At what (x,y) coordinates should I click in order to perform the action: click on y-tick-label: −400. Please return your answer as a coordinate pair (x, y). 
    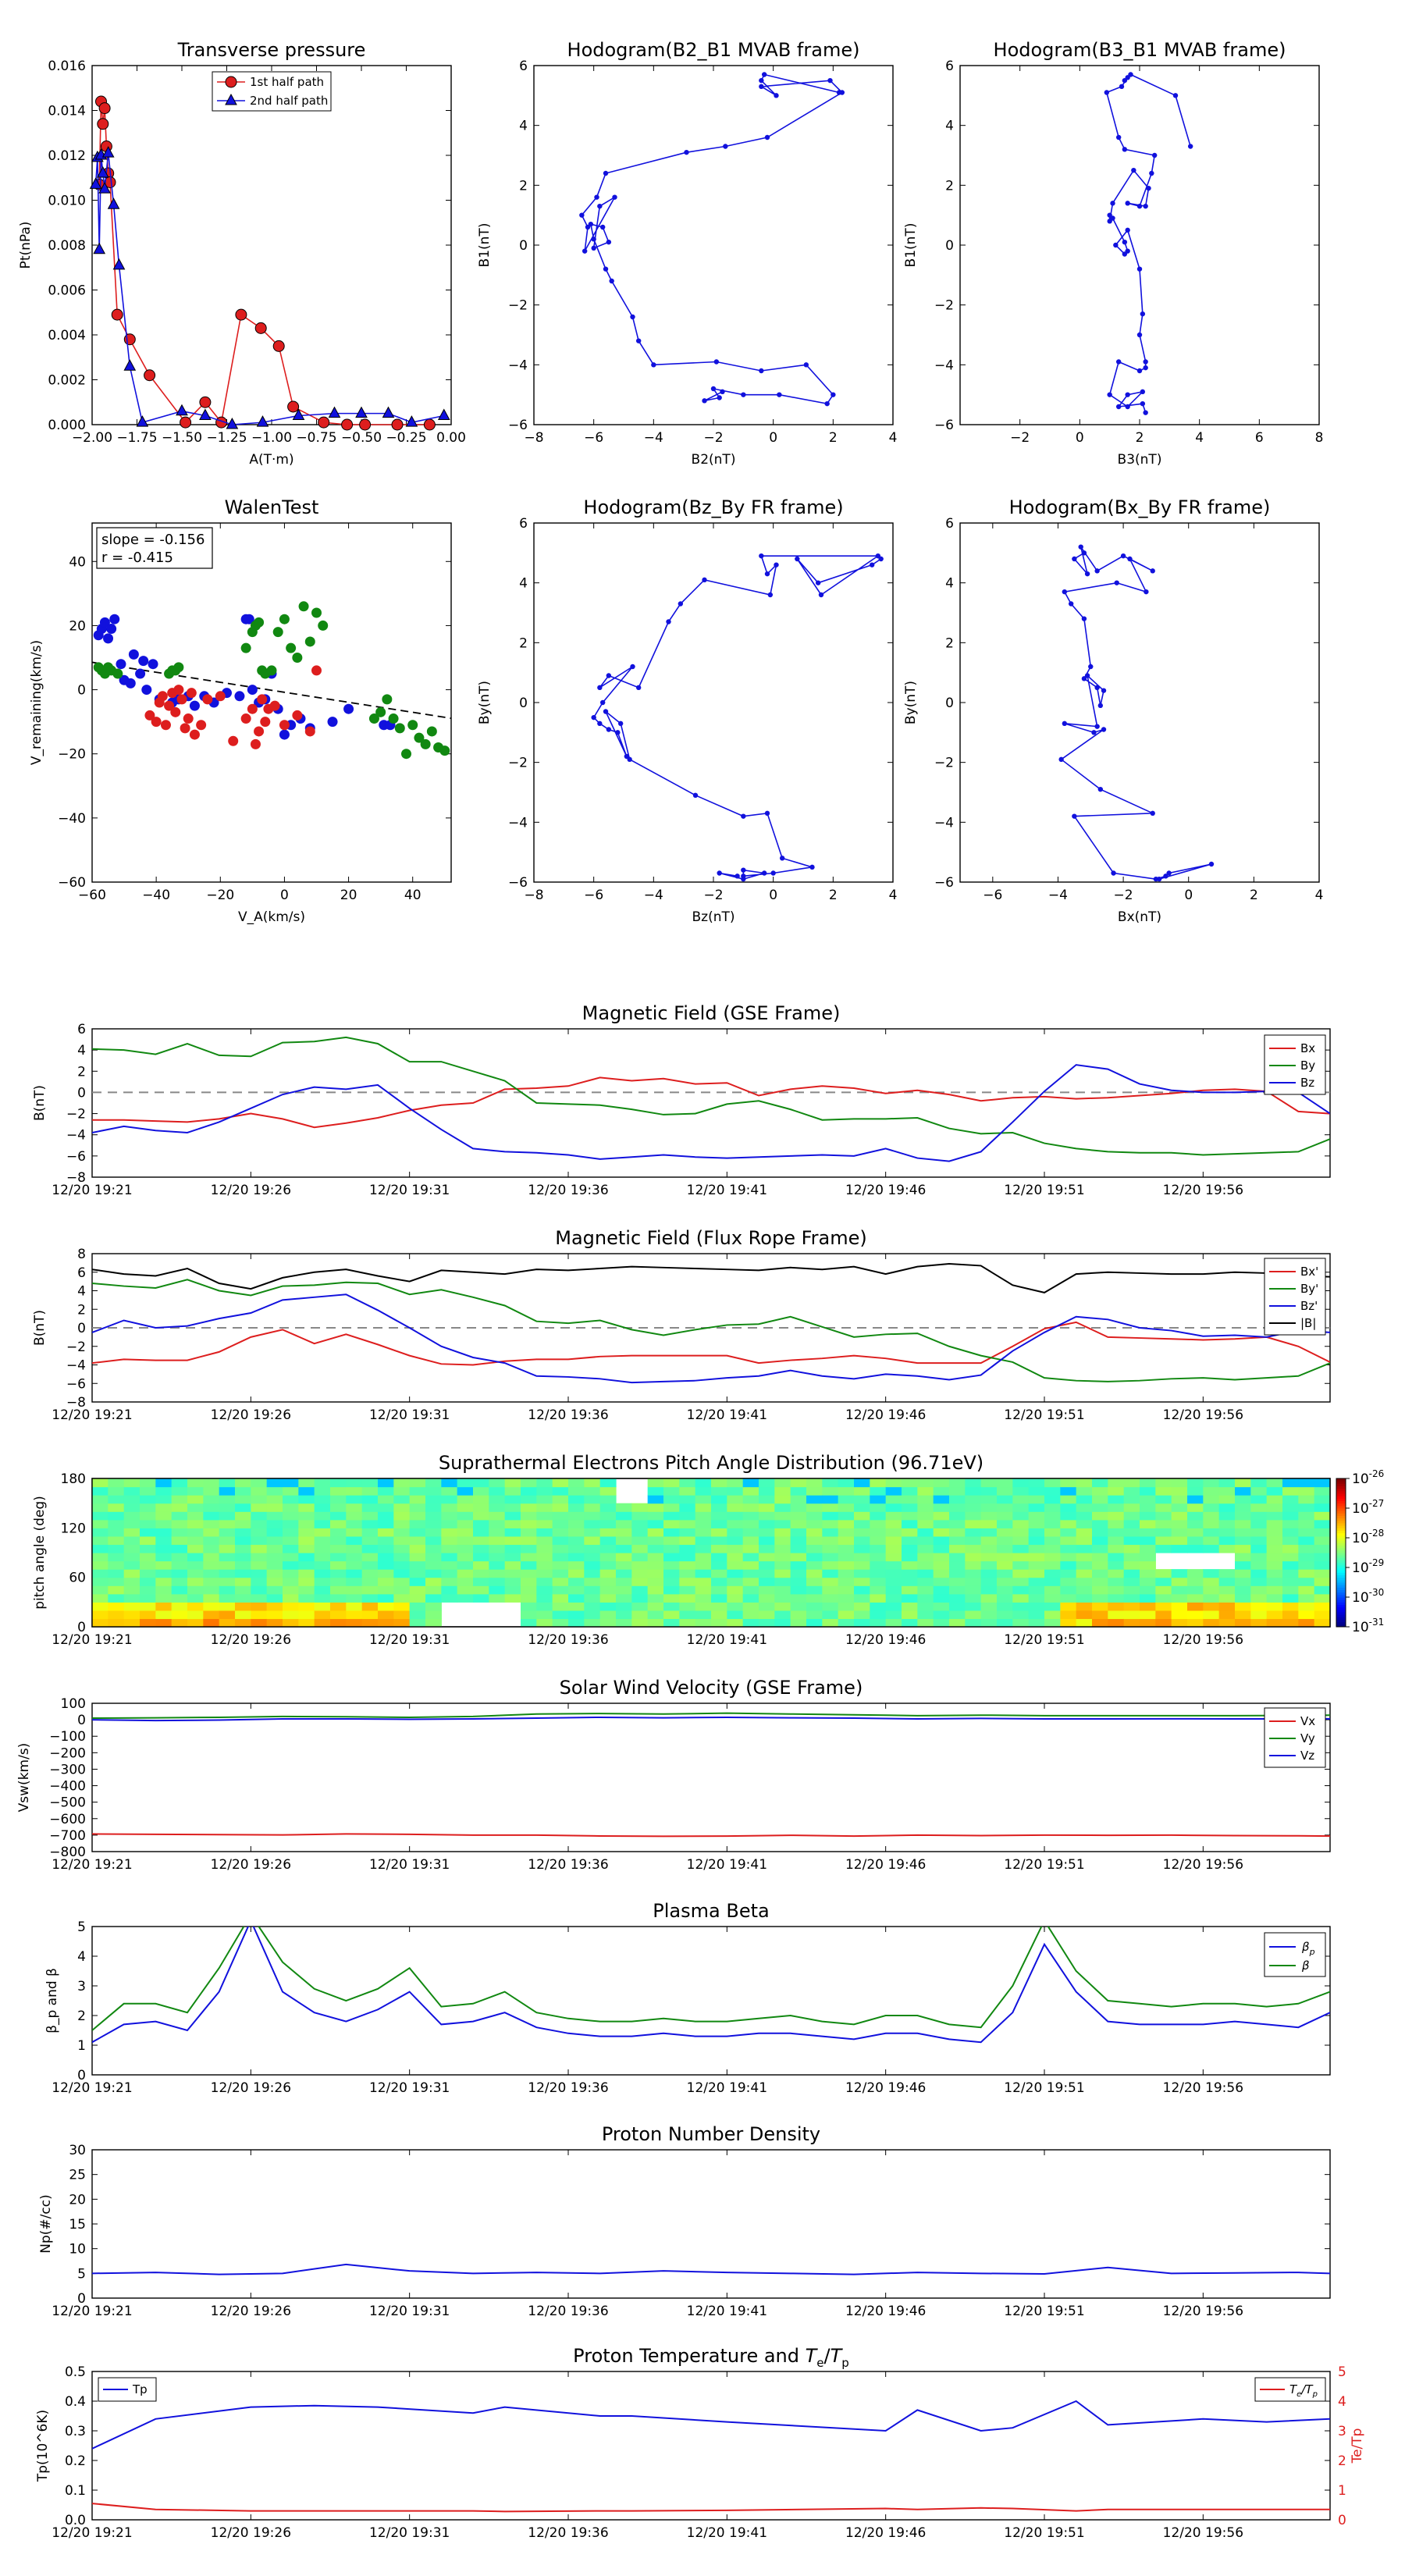
    Looking at the image, I should click on (68, 1787).